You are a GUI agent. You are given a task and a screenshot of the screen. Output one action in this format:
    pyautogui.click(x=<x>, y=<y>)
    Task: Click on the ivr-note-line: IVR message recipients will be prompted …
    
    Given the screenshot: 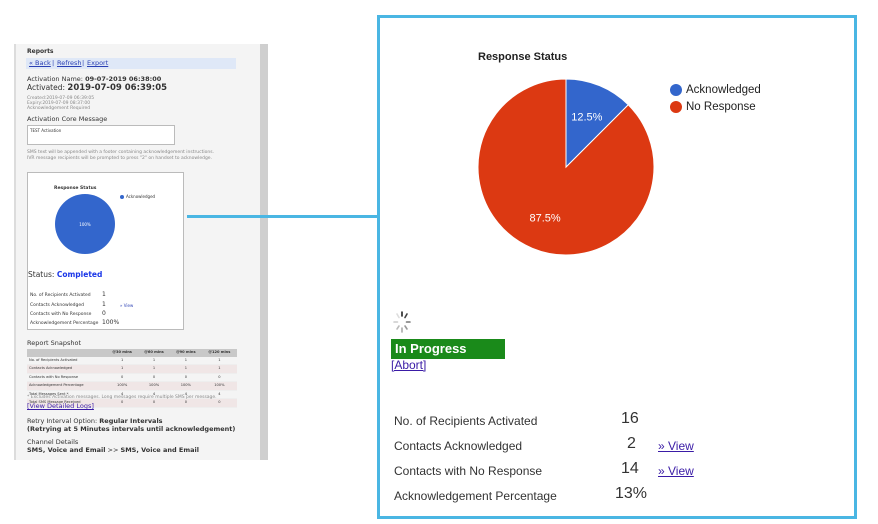 What is the action you would take?
    pyautogui.click(x=120, y=158)
    